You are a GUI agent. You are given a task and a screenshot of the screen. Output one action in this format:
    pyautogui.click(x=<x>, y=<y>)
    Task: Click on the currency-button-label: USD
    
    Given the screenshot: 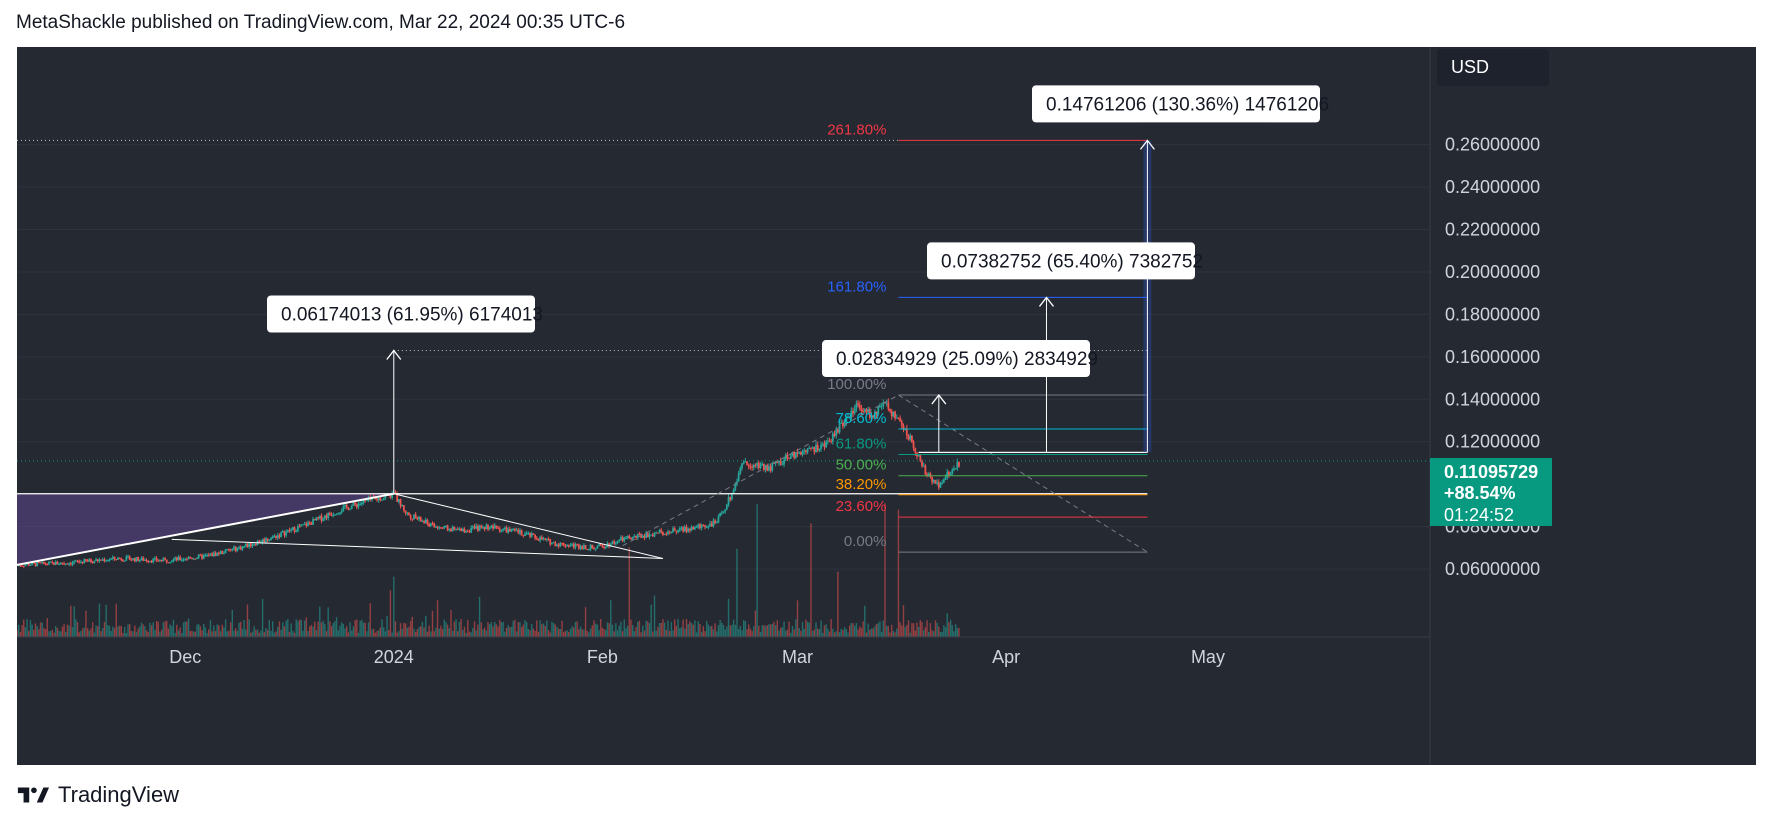 What is the action you would take?
    pyautogui.click(x=1470, y=67)
    